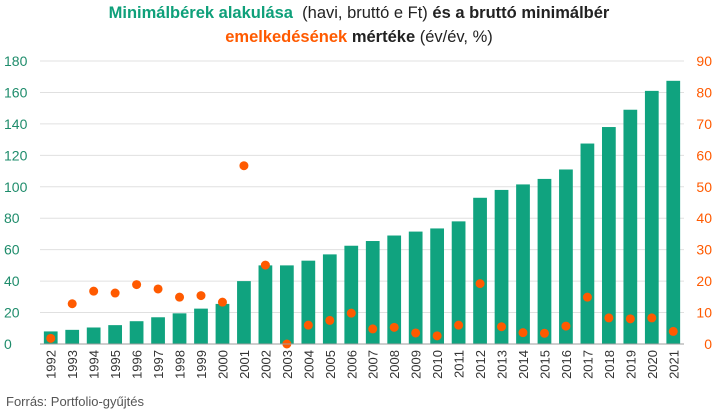 This screenshot has width=718, height=417. Describe the element at coordinates (523, 364) in the screenshot. I see `x-axis-tick-label: 2014` at that location.